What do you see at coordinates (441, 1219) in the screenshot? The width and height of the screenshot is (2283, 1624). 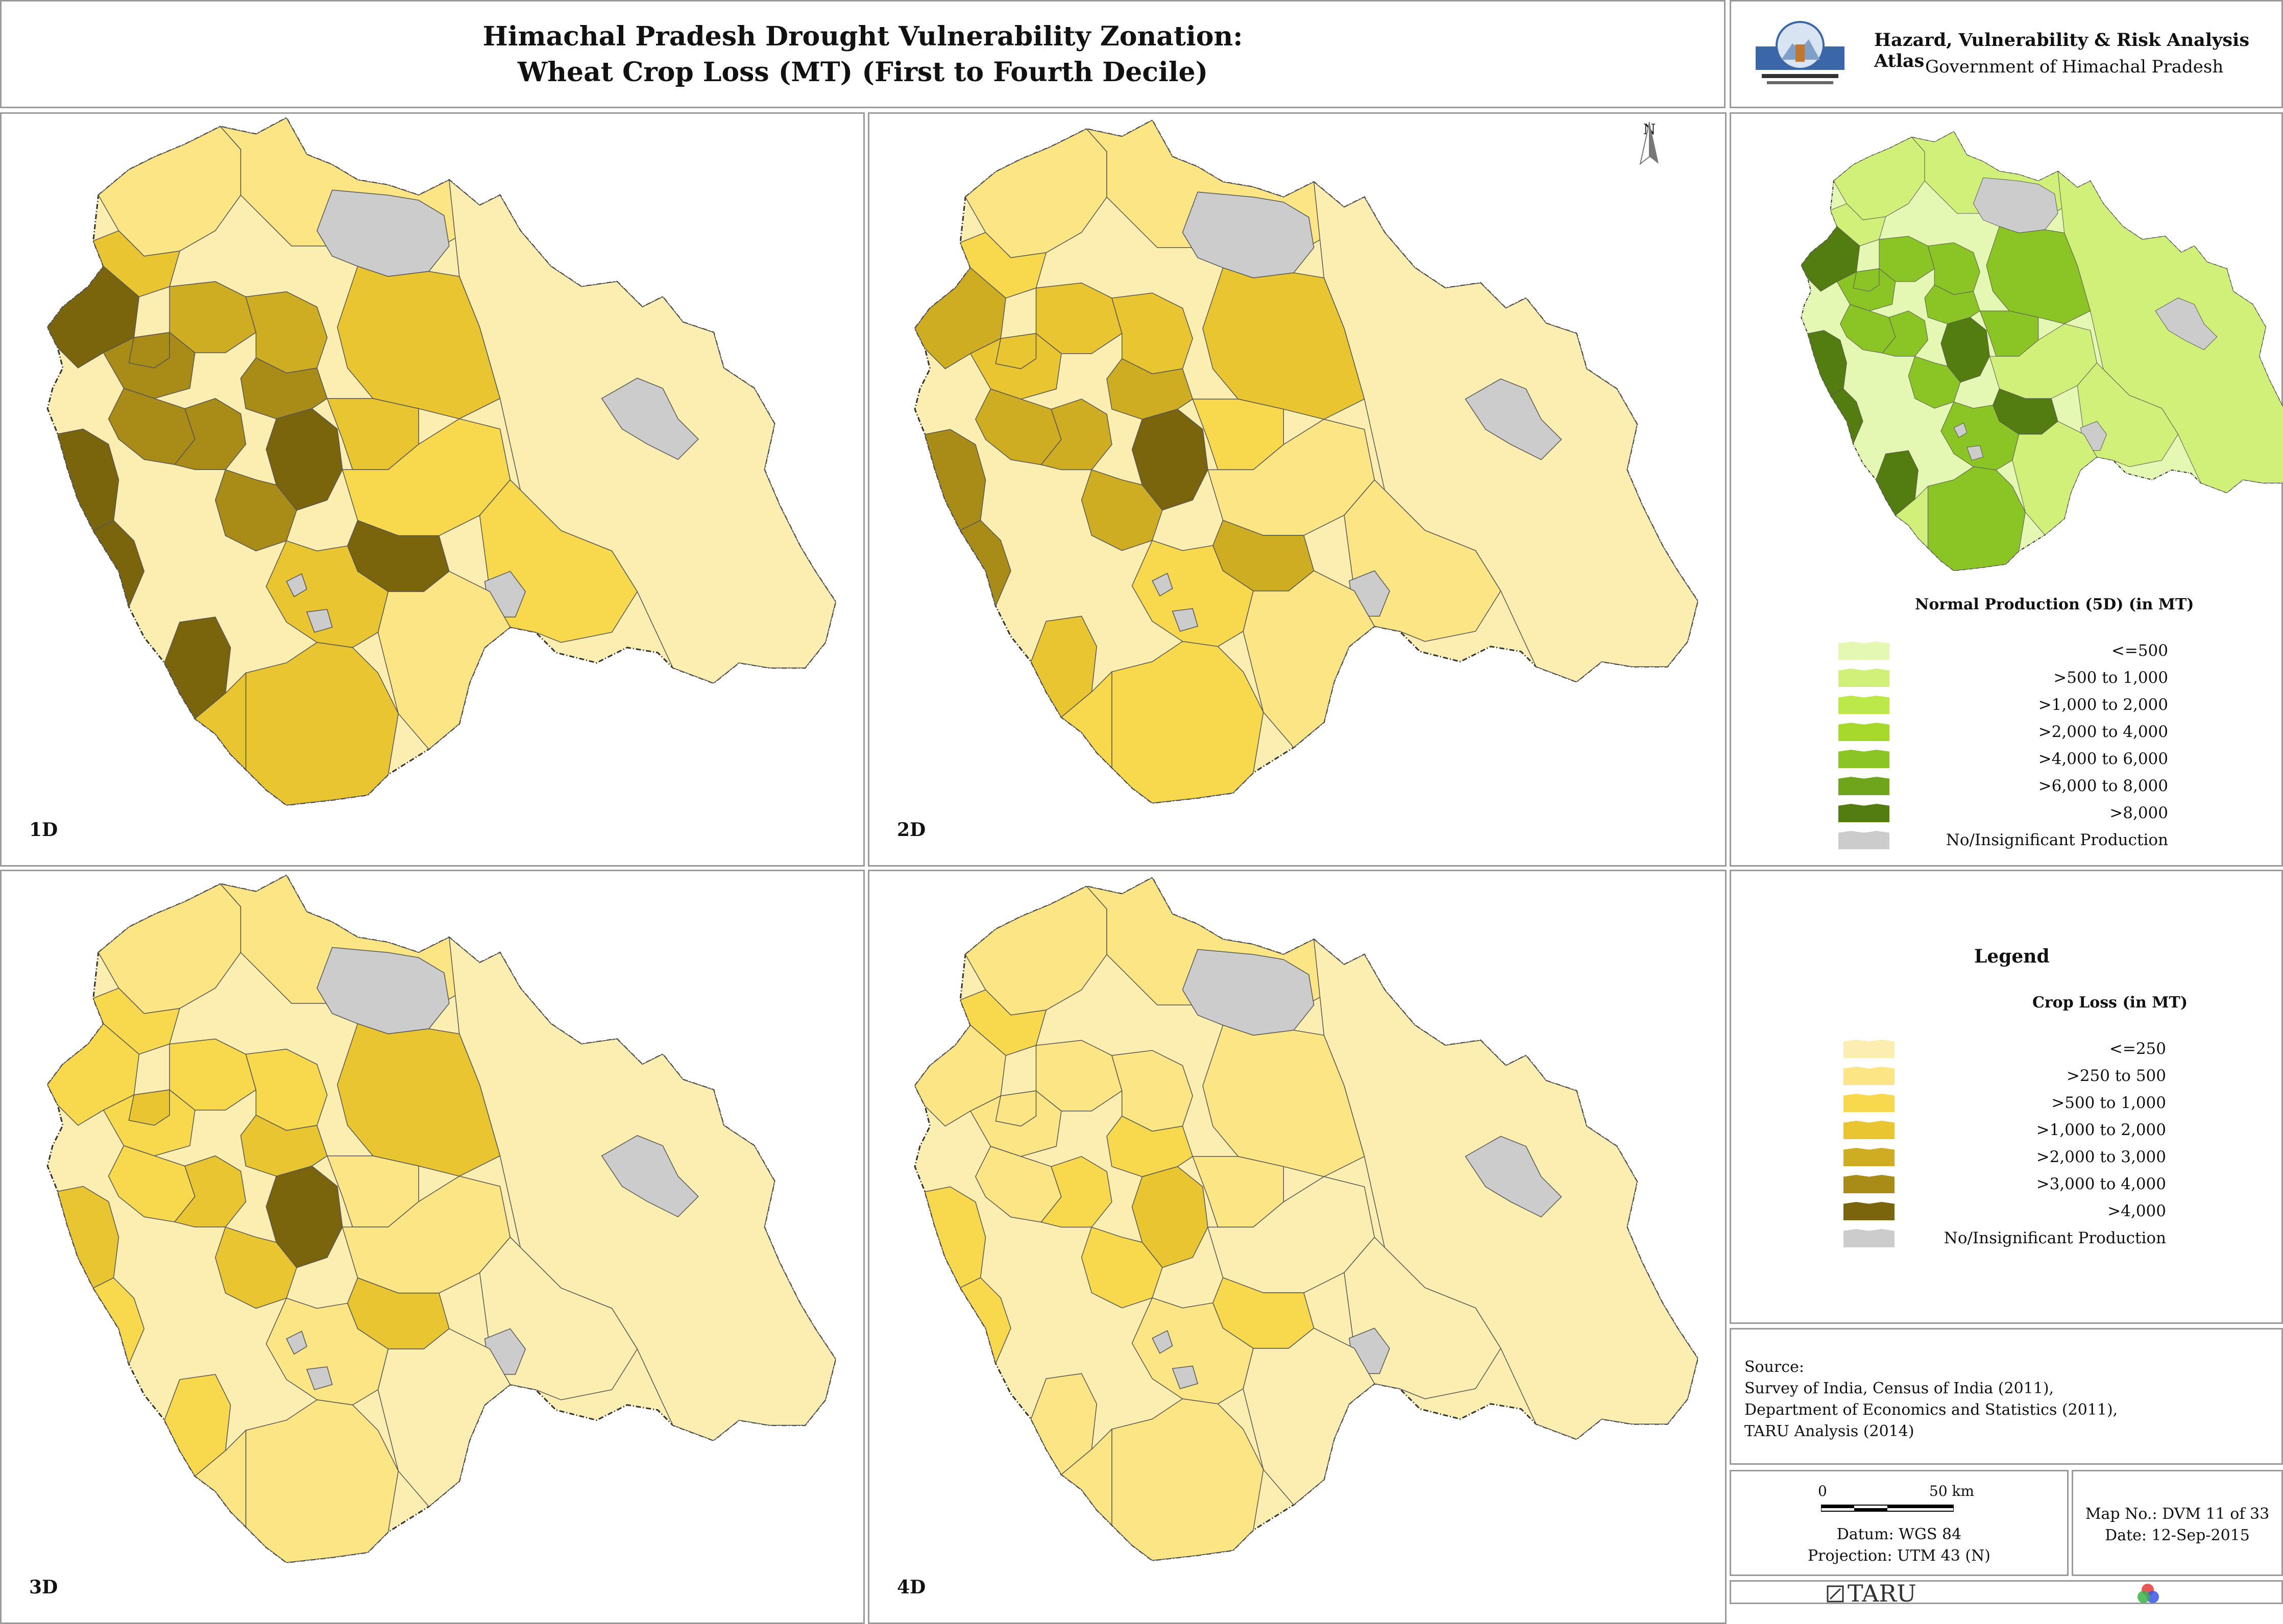 I see `district-map-3d` at bounding box center [441, 1219].